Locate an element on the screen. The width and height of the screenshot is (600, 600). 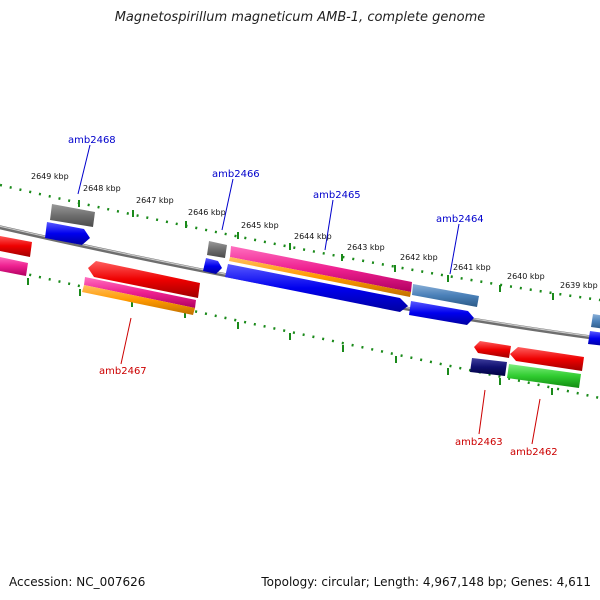
kbp-label: 2647 kbp is located at coordinates (155, 200).